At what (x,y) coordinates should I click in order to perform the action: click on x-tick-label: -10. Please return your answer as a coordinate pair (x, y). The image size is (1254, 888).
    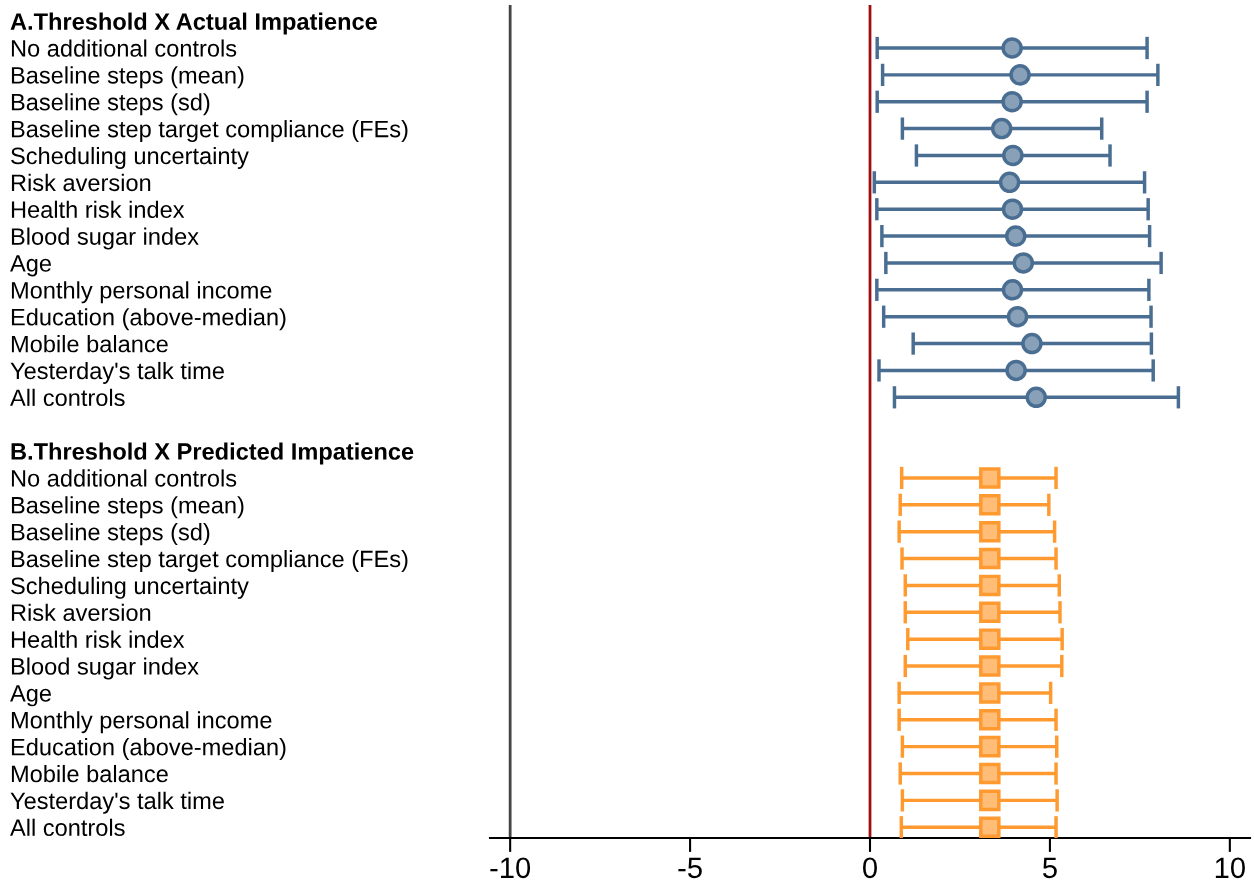
    Looking at the image, I should click on (510, 868).